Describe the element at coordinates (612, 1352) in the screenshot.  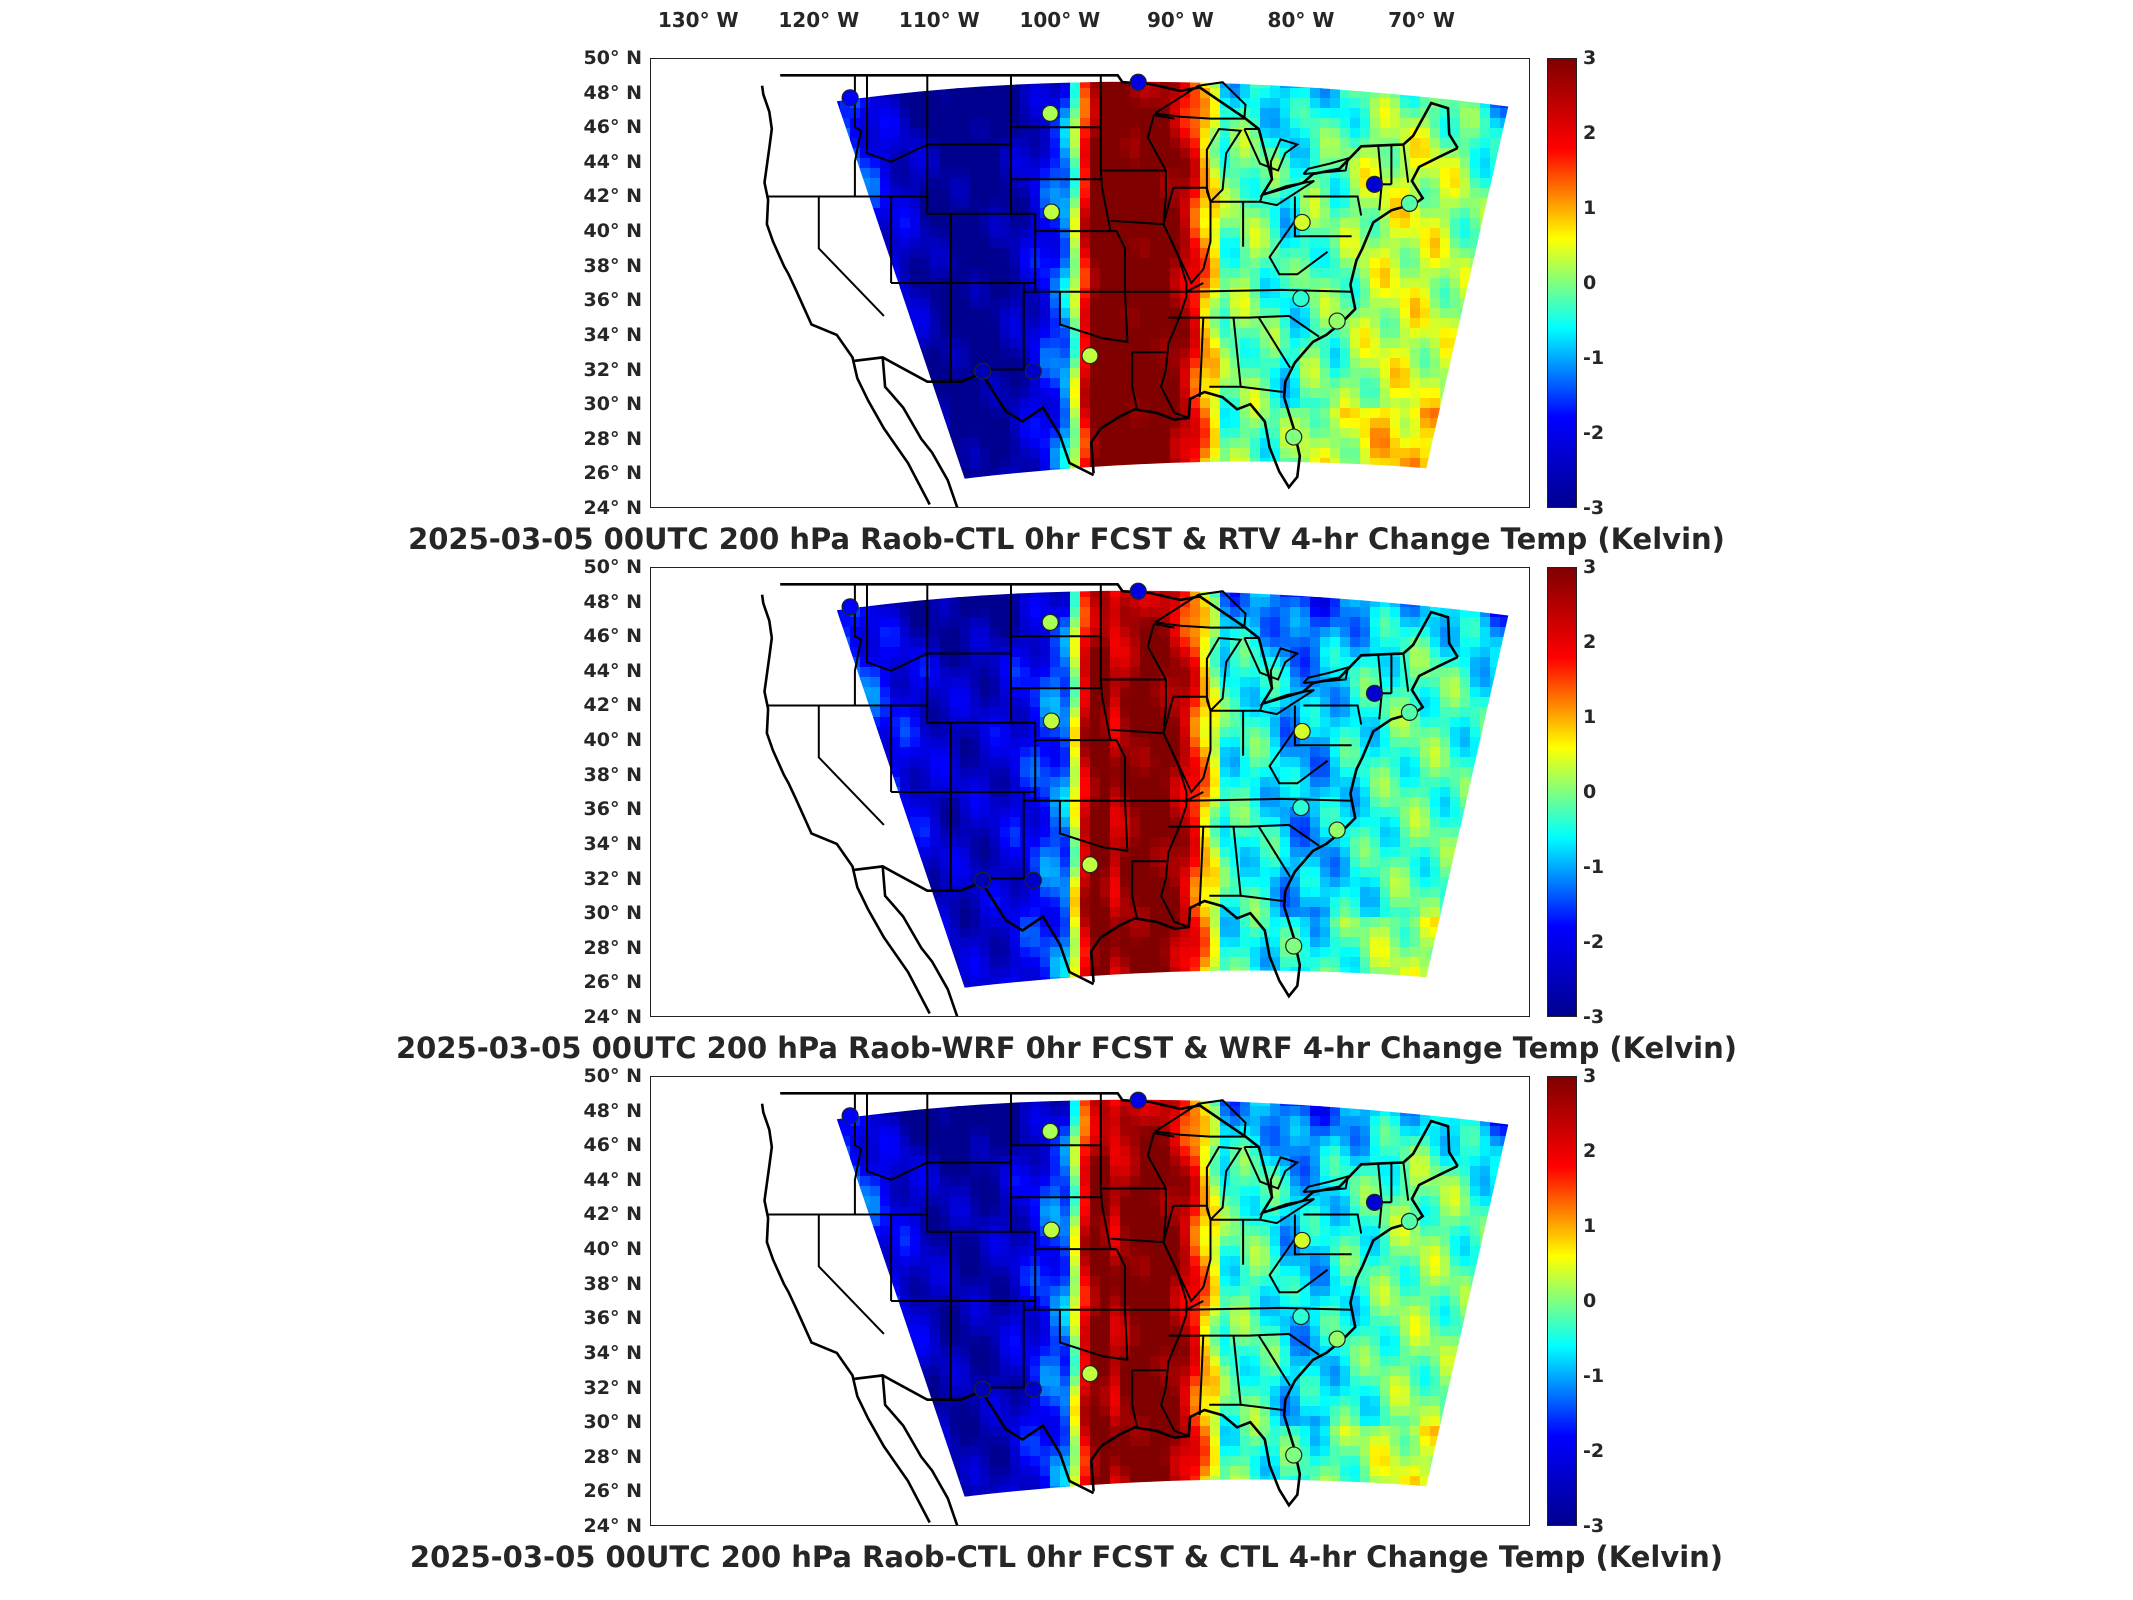
I see `lat-tick-label: 34° N` at that location.